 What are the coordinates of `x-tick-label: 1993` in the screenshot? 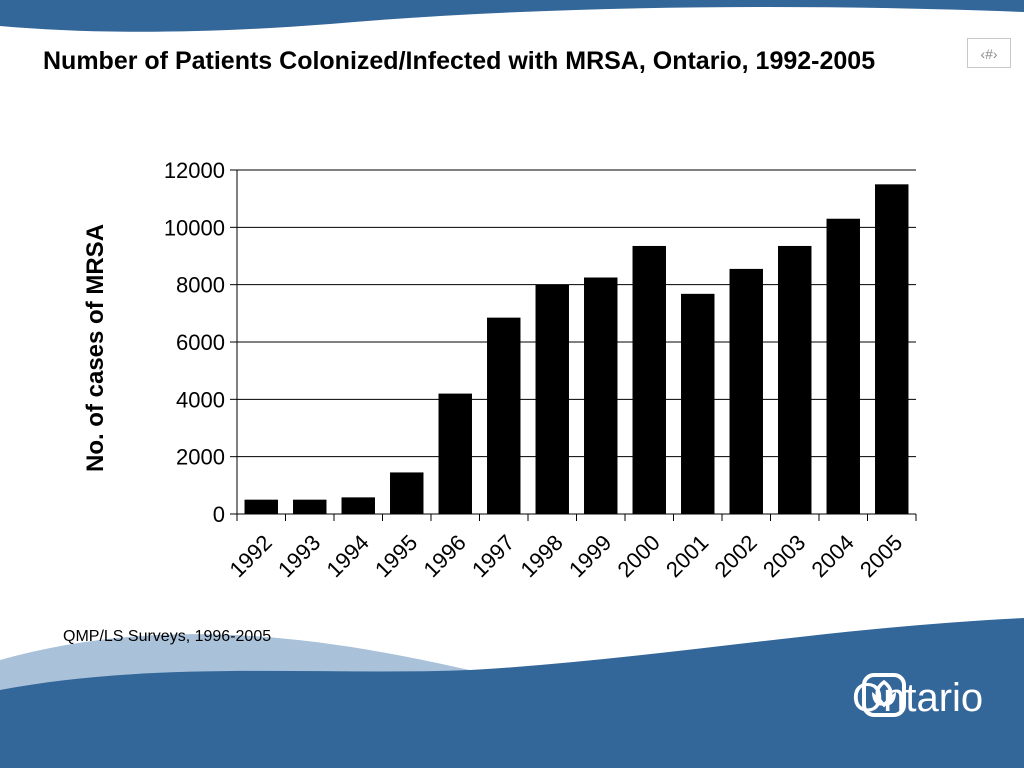 It's located at (299, 556).